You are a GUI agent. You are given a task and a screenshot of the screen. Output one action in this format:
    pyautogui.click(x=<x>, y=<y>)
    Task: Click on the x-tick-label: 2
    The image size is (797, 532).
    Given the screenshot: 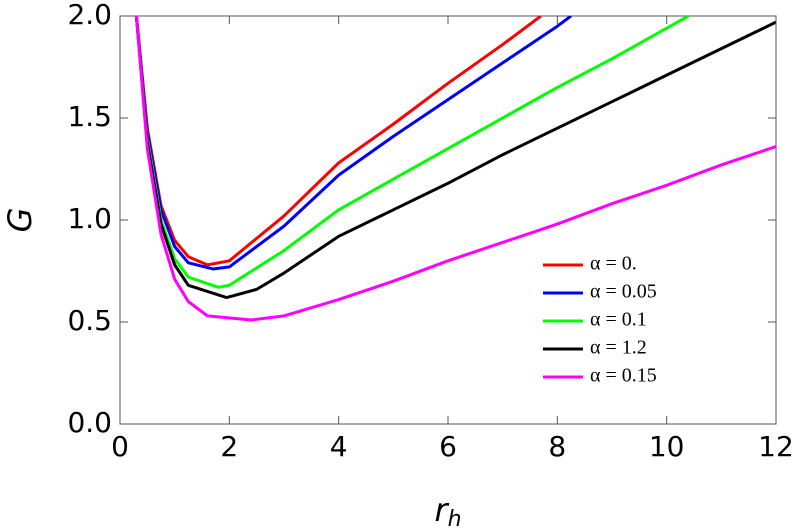 What is the action you would take?
    pyautogui.click(x=229, y=446)
    